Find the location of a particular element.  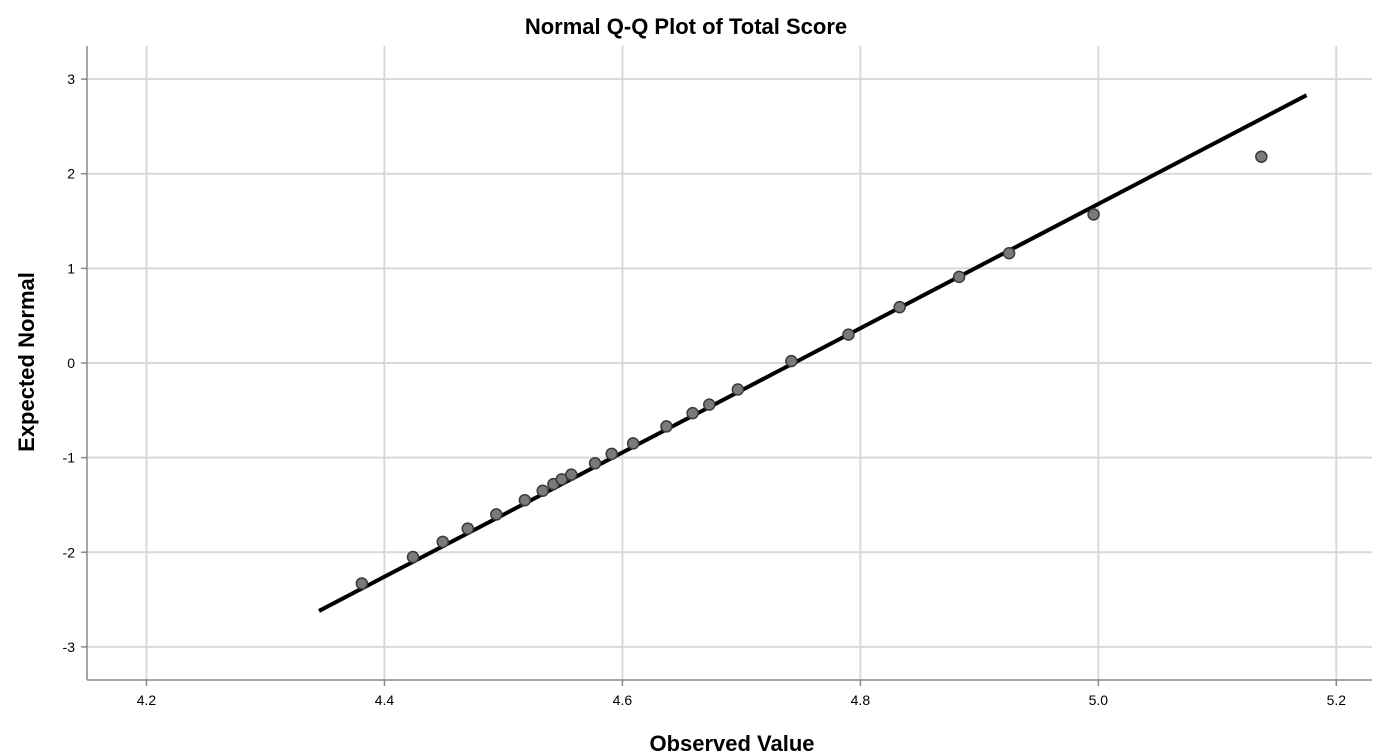

y-tick-label-6: -3 is located at coordinates (69, 647).